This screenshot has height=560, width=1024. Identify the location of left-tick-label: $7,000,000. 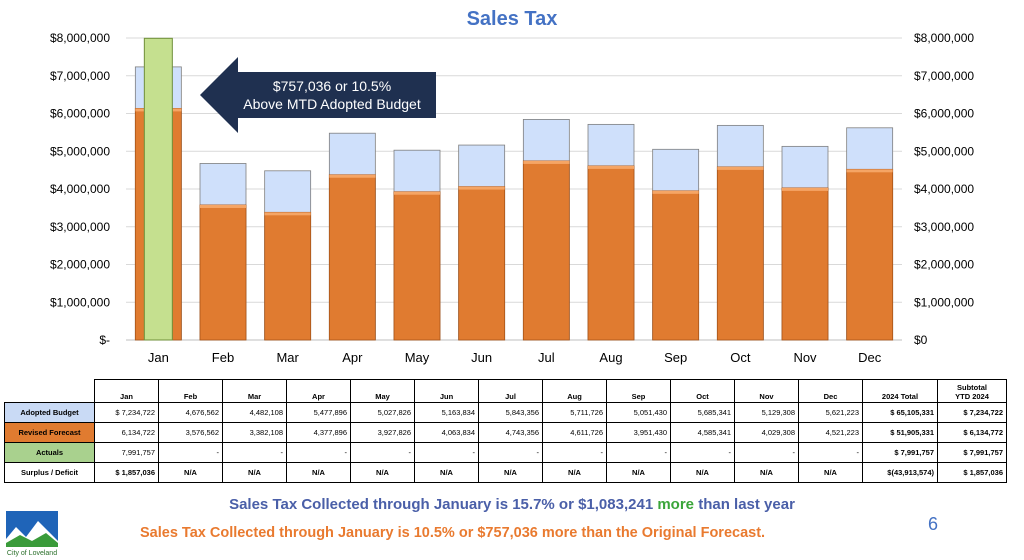
(80, 76).